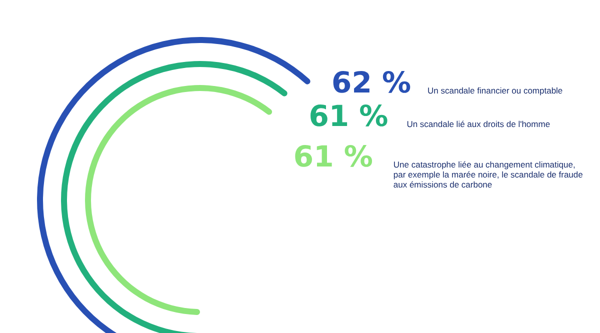 The height and width of the screenshot is (333, 600). I want to click on data-label: 62 %, so click(372, 82).